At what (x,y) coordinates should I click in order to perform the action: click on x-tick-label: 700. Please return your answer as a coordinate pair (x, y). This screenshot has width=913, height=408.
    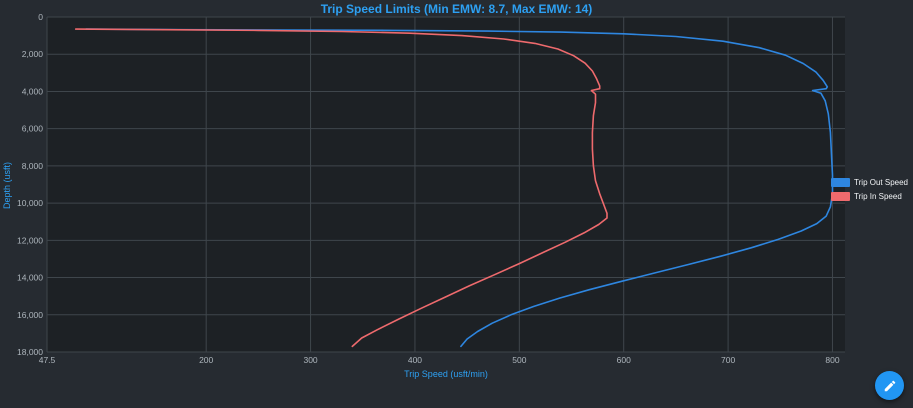
    Looking at the image, I should click on (728, 360).